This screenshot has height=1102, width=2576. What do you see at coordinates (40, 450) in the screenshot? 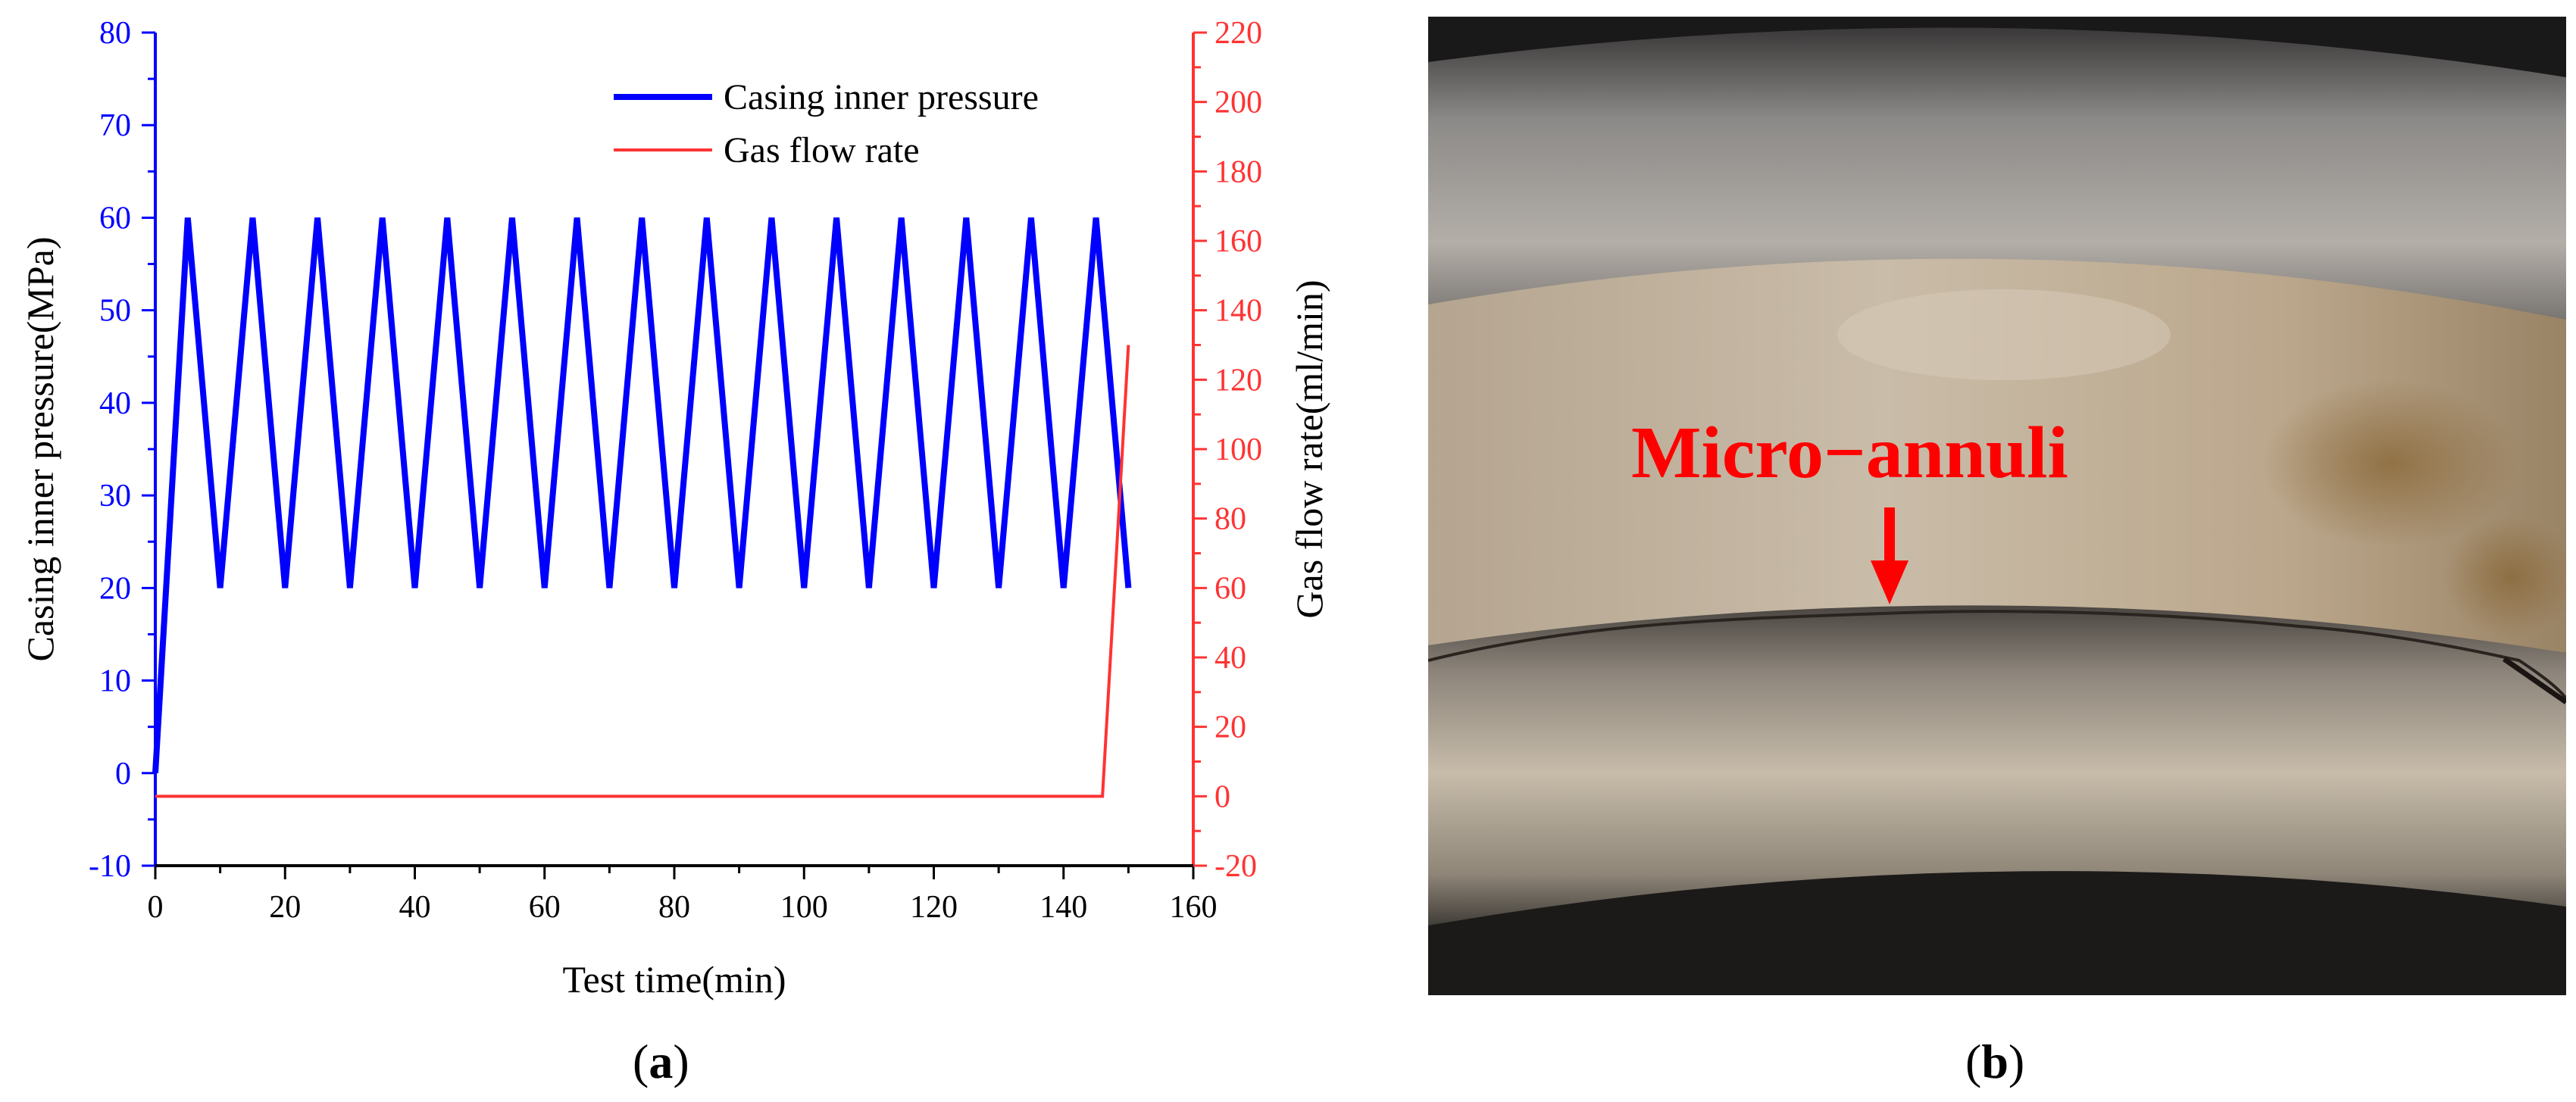
I see `left-y-axis-title: Casing inner pressure(MPa)` at bounding box center [40, 450].